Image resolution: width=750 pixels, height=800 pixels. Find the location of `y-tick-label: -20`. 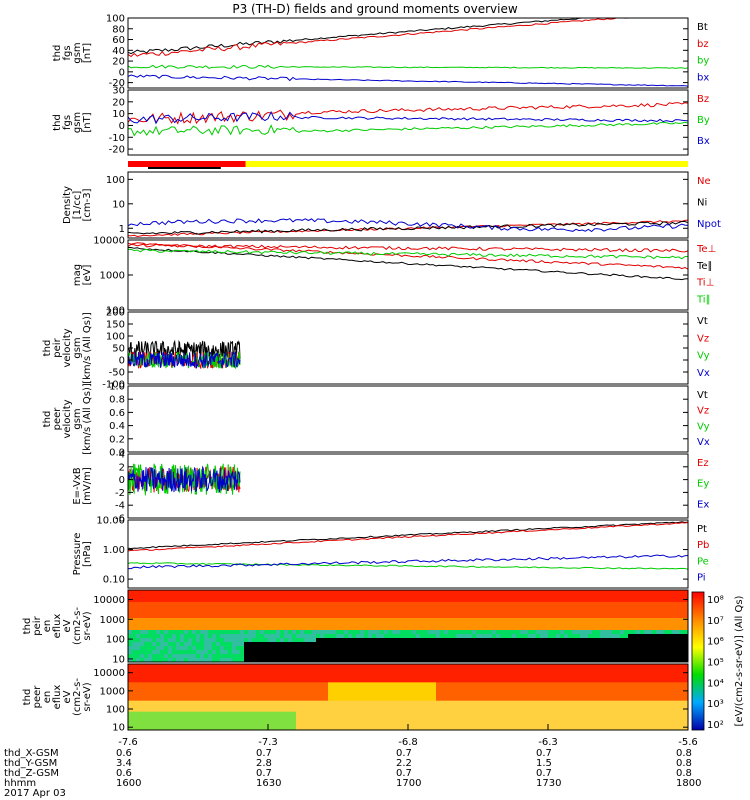

y-tick-label: -20 is located at coordinates (117, 83).